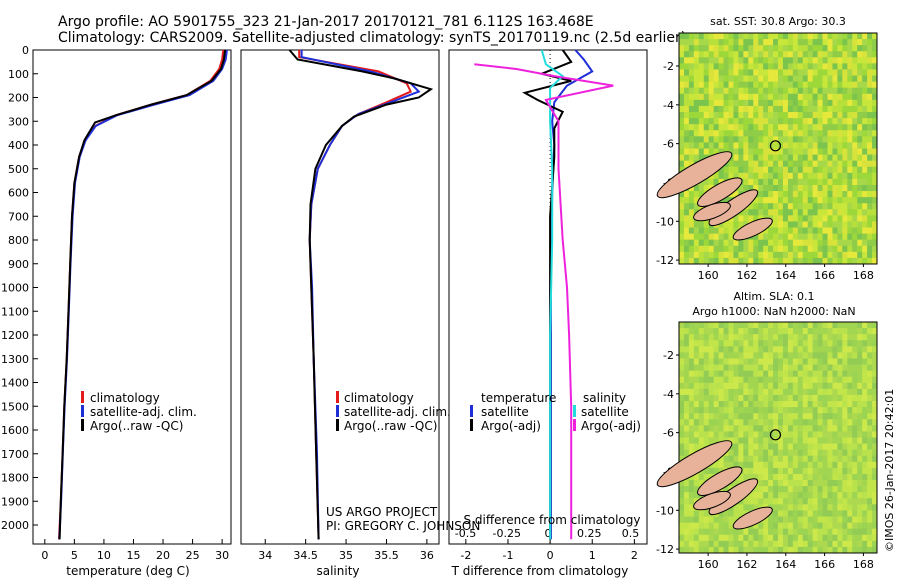 The width and height of the screenshot is (900, 580). I want to click on depth-tick-label: 1900, so click(15, 501).